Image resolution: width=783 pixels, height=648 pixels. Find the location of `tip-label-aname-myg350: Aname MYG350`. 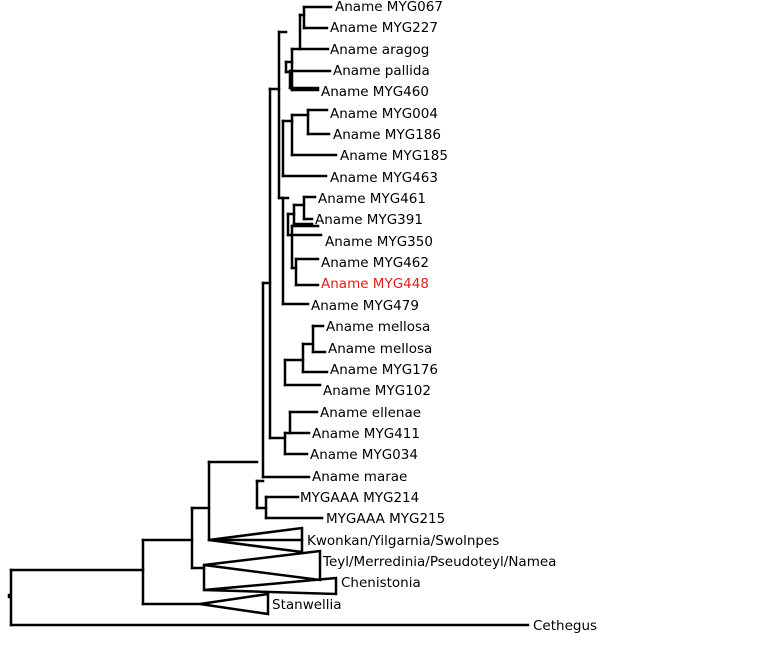

tip-label-aname-myg350: Aname MYG350 is located at coordinates (379, 242).